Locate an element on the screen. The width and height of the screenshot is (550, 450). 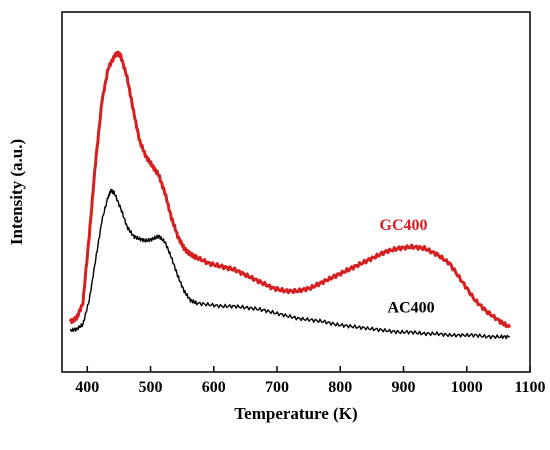
x-tick-label: 1100 is located at coordinates (529, 387).